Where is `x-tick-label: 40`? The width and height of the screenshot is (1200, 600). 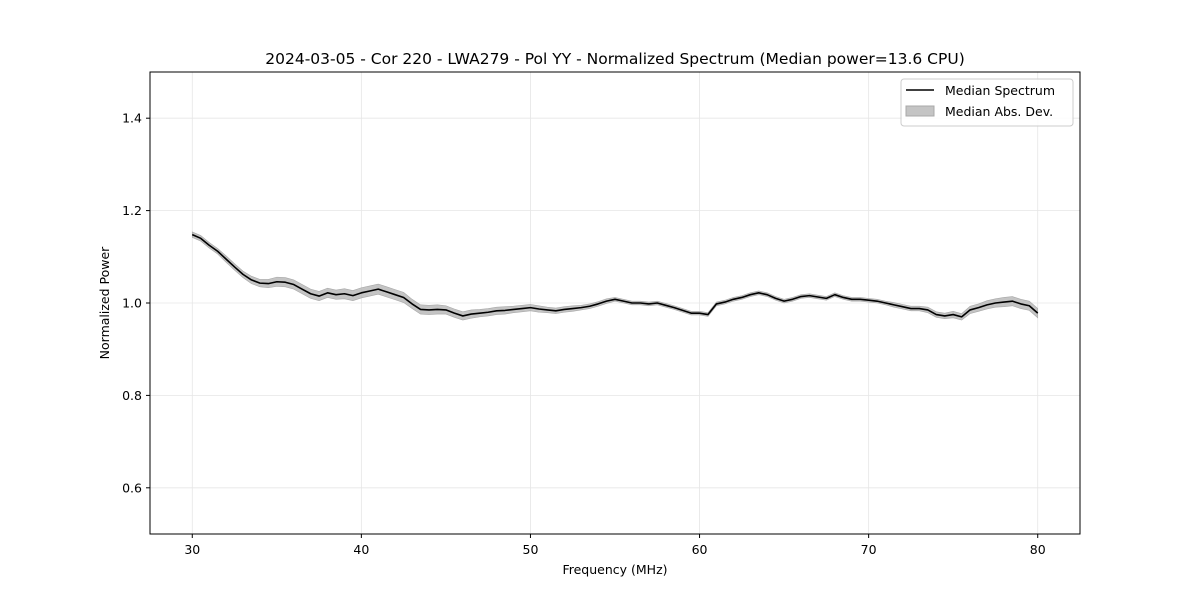 x-tick-label: 40 is located at coordinates (361, 549).